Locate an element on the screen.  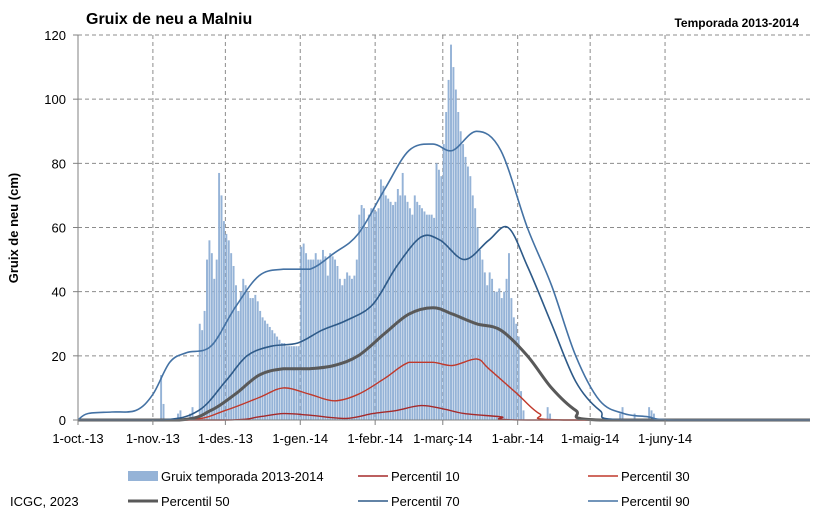
legend-label: Gruix temporada 2013-2014 is located at coordinates (242, 476).